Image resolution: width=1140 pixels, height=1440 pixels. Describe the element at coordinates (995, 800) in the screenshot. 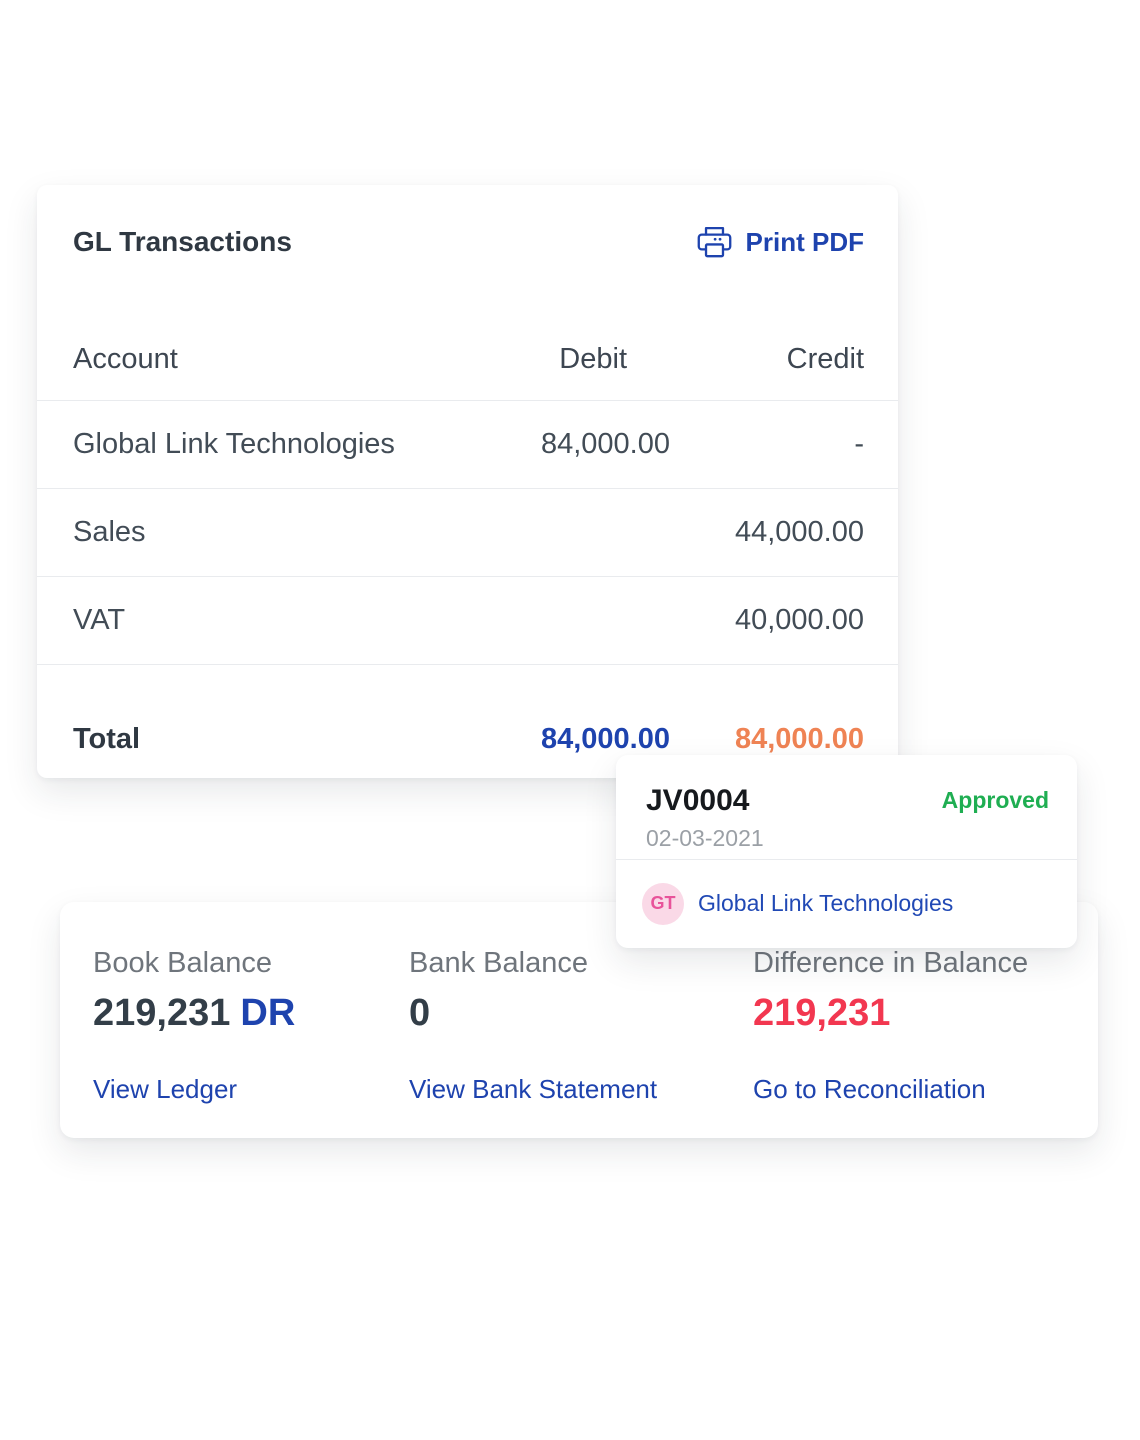

I see `status-badge: Approved` at that location.